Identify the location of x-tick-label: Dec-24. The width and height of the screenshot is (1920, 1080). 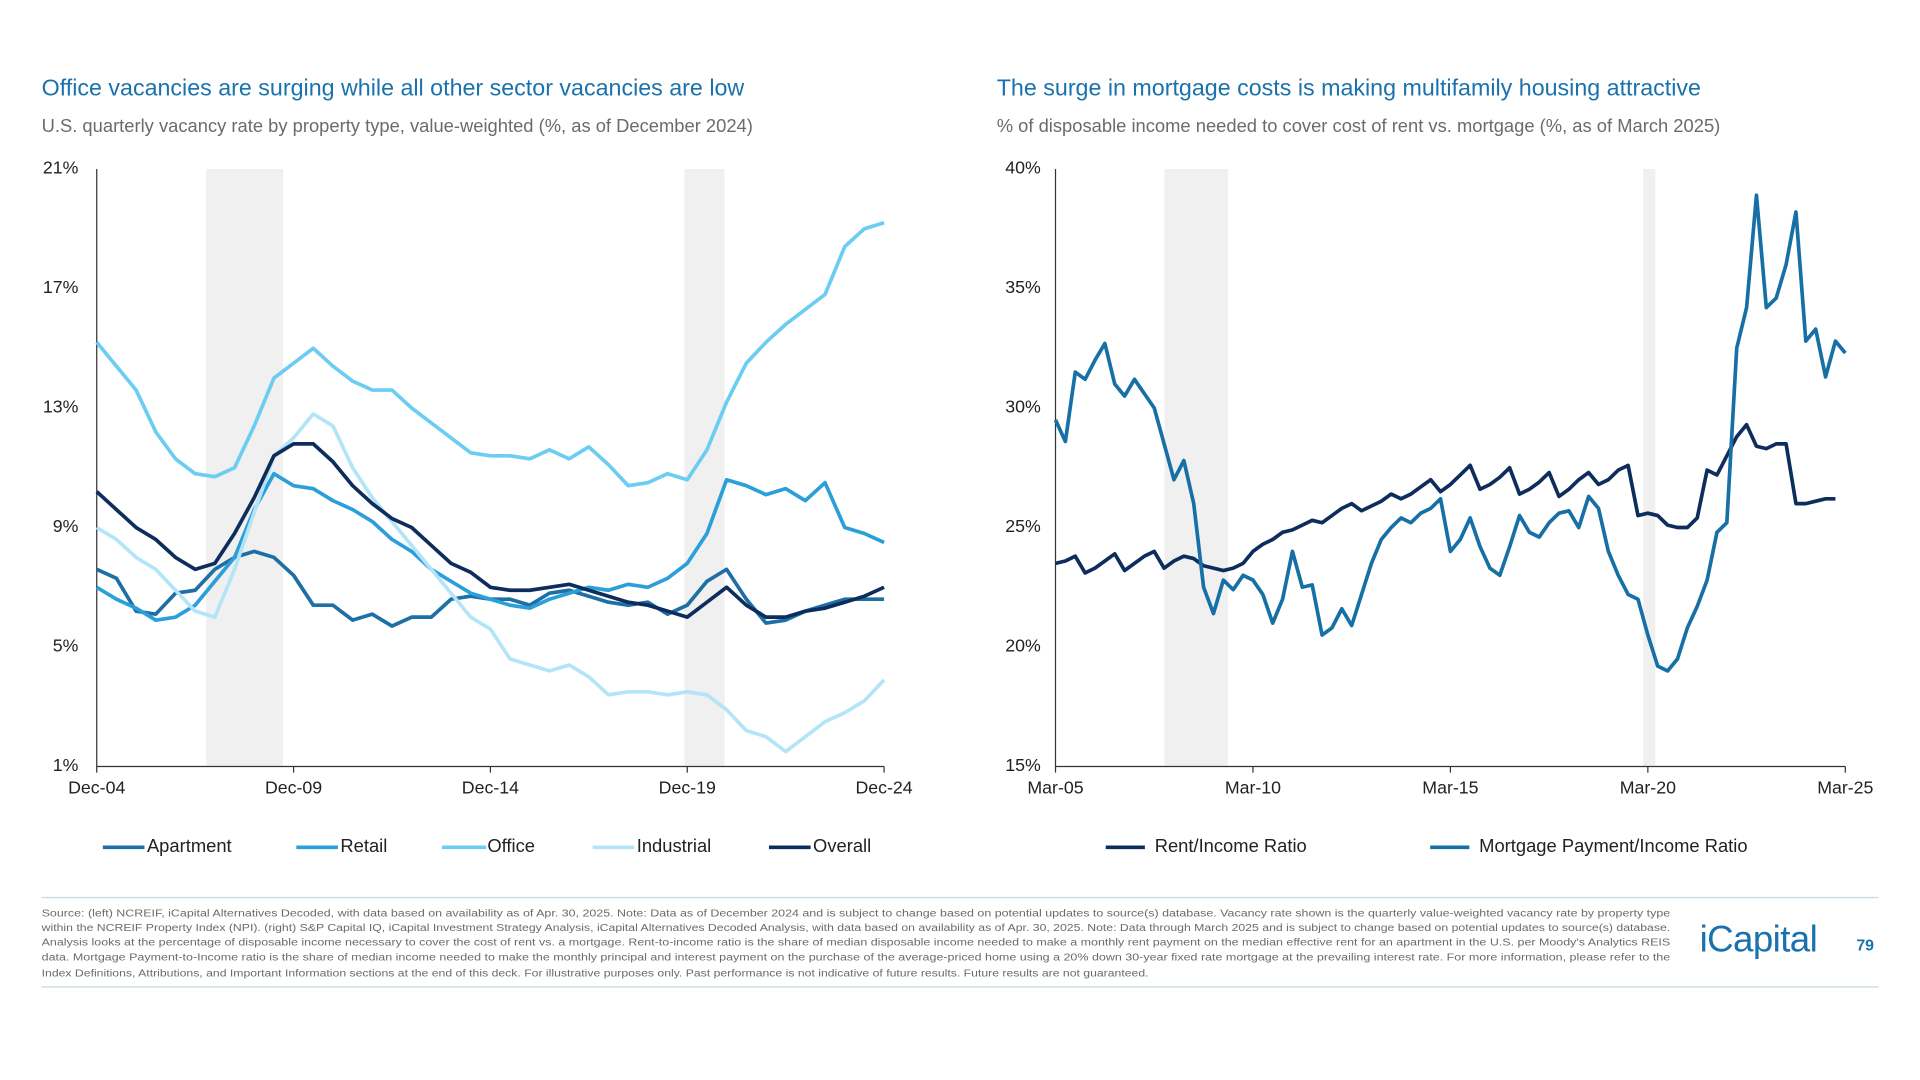
(883, 787).